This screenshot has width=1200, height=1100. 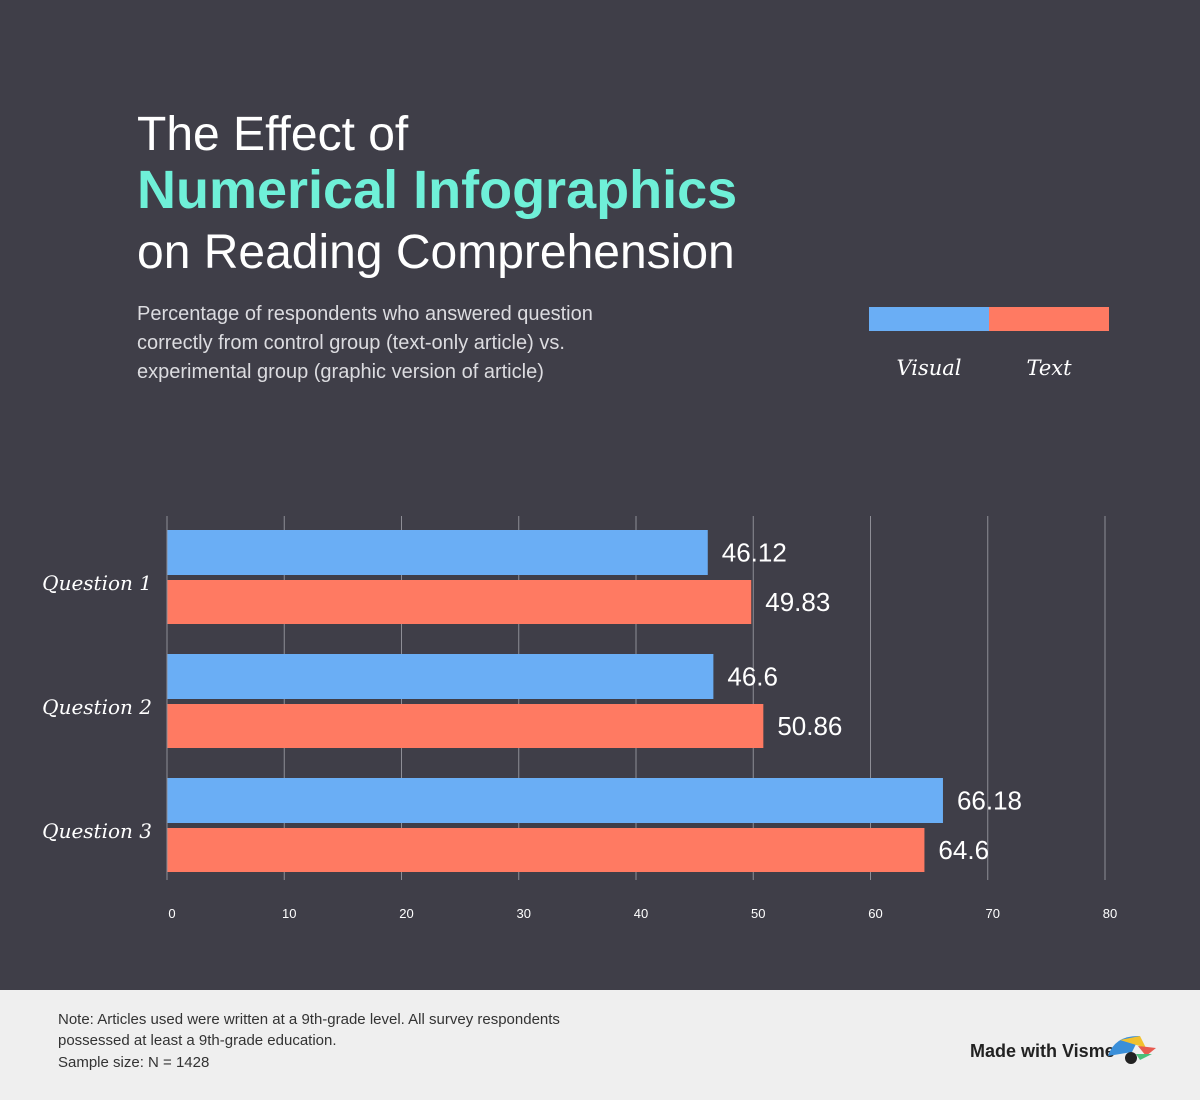 I want to click on value-label: 66.18, so click(x=989, y=801).